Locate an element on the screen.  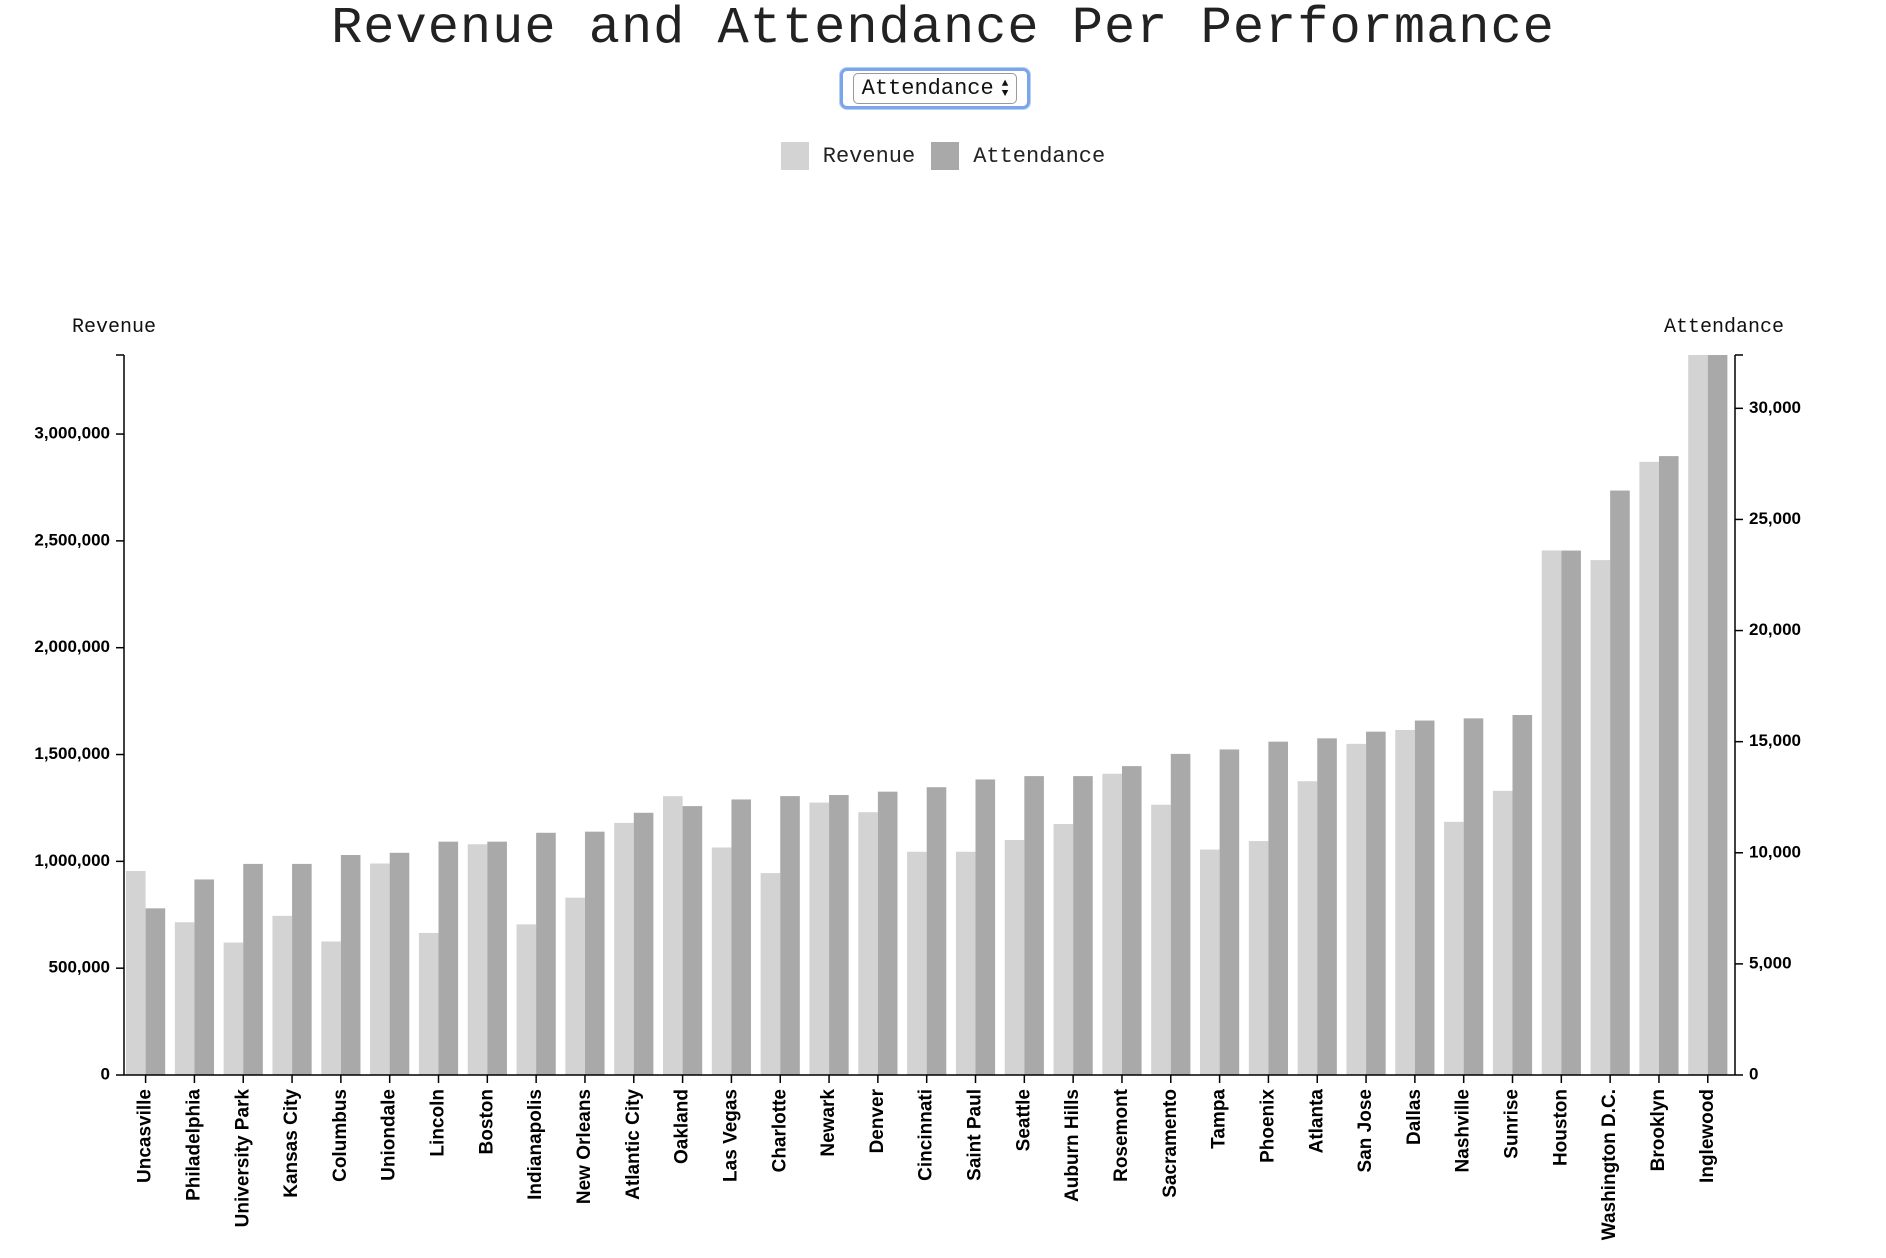
x-tick-label: Sacramento is located at coordinates (1170, 1143).